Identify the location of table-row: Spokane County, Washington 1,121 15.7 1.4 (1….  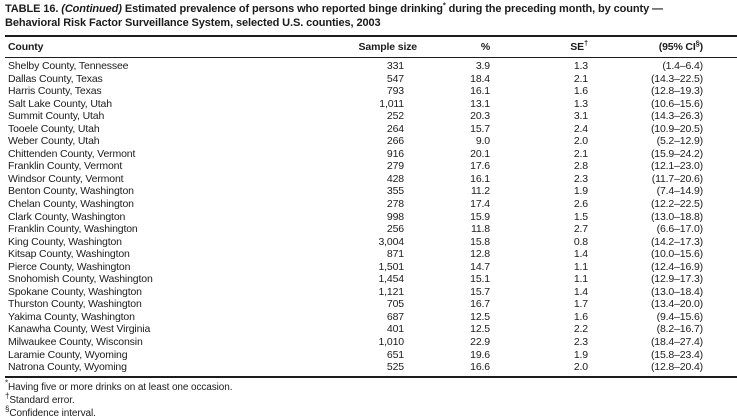
(371, 292).